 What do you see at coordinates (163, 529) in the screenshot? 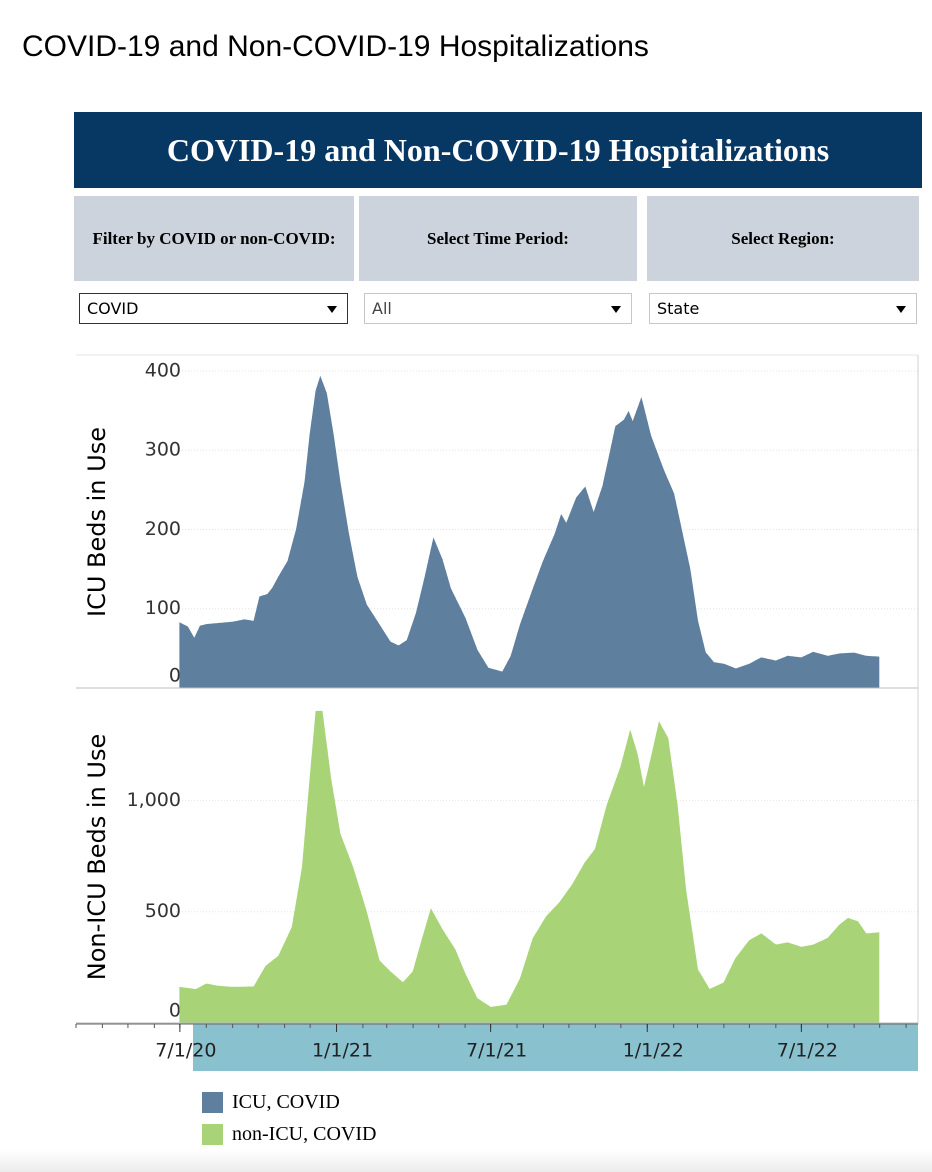
I see `y-tick-label: 200` at bounding box center [163, 529].